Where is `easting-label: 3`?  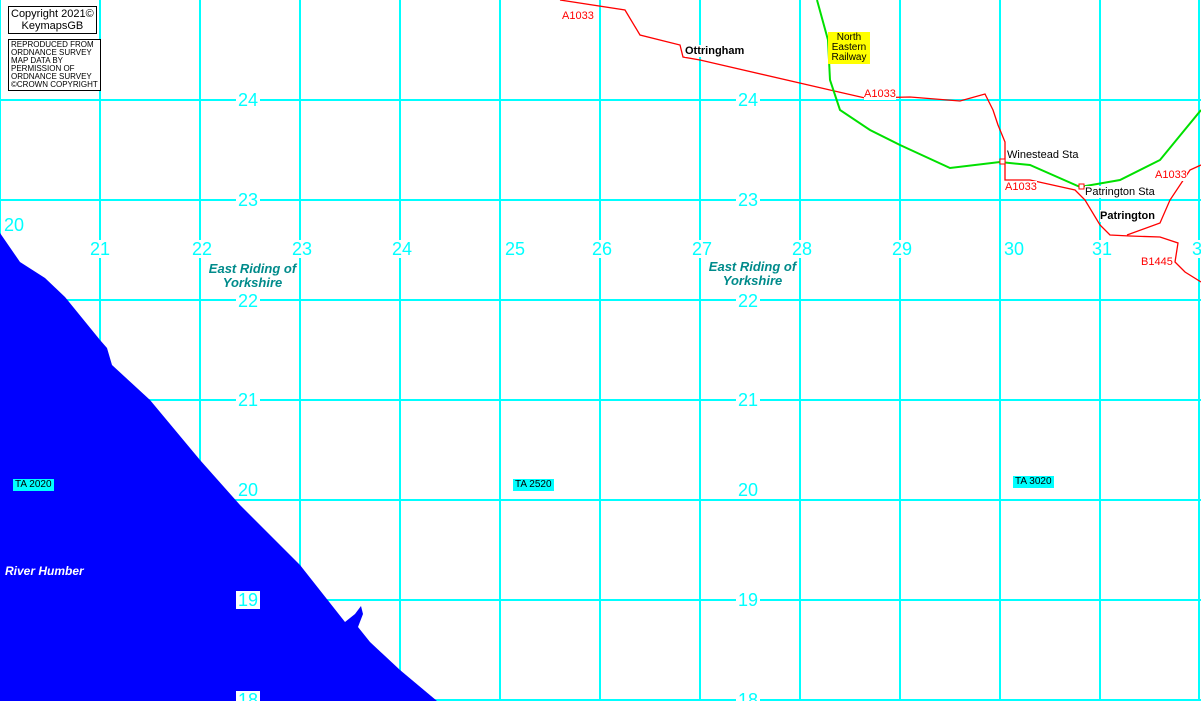 easting-label: 3 is located at coordinates (1195, 249).